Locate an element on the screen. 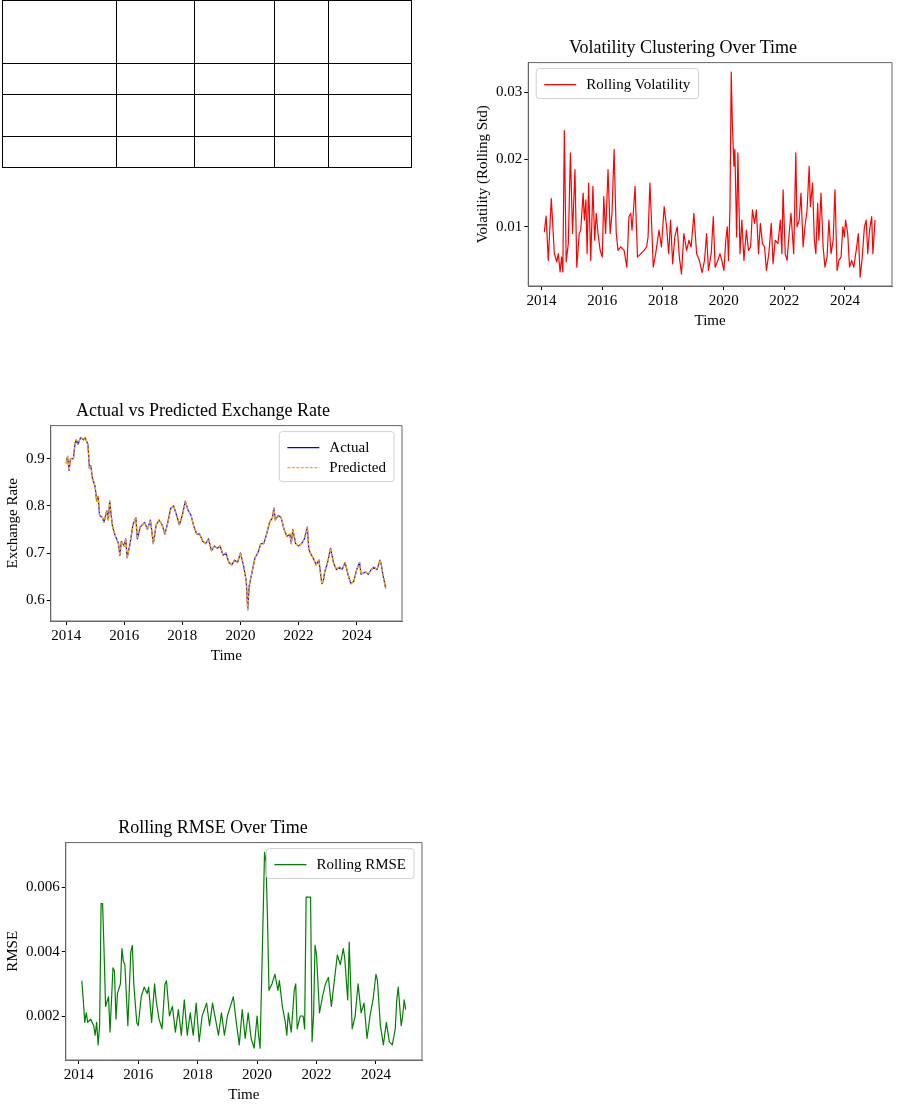 The image size is (901, 1104). legend-label: Rolling RMSE is located at coordinates (361, 863).